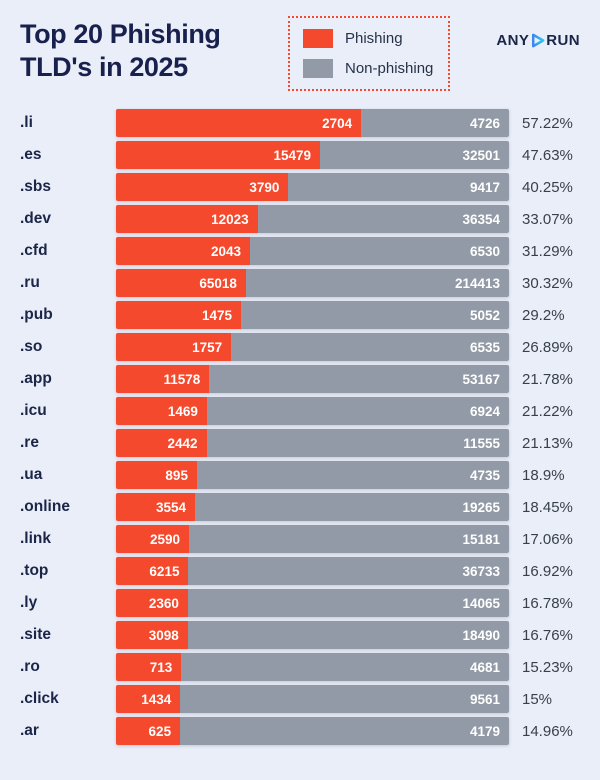 This screenshot has height=780, width=600. Describe the element at coordinates (312, 699) in the screenshot. I see `stacked-bar: 1434 9561` at that location.